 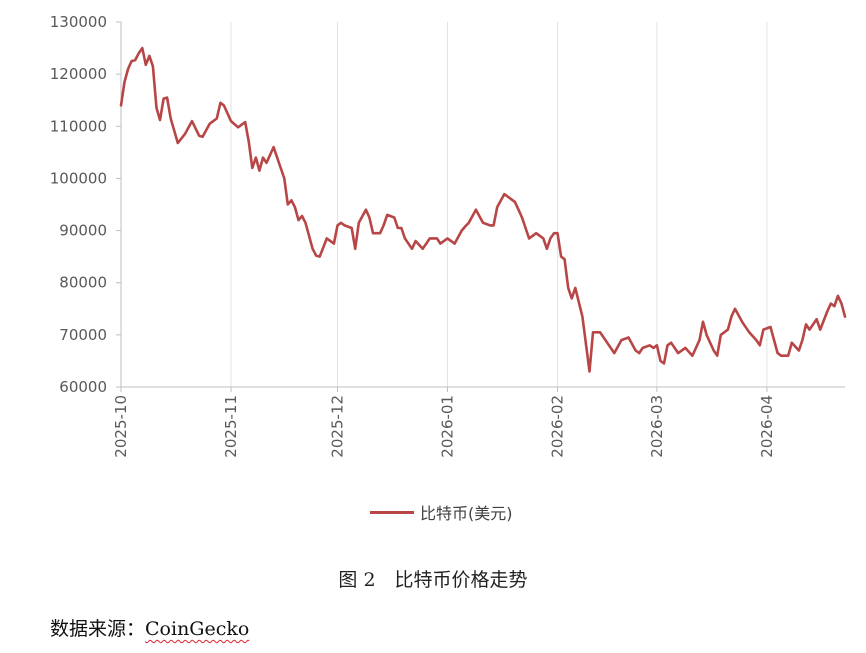 I want to click on y-tick-label: 110000, so click(x=78, y=126).